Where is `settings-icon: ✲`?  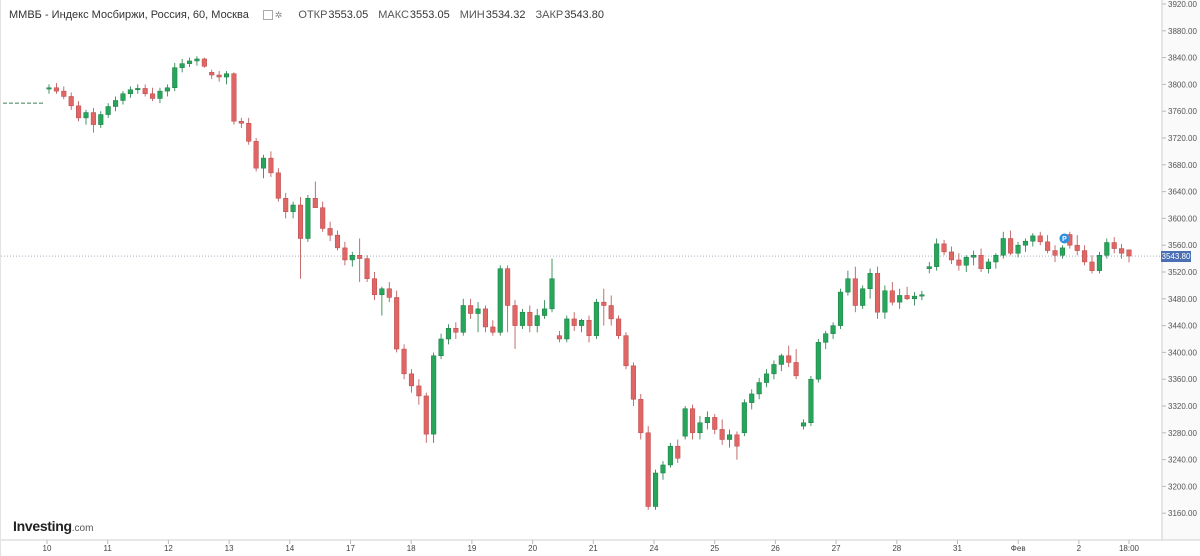
settings-icon: ✲ is located at coordinates (278, 14).